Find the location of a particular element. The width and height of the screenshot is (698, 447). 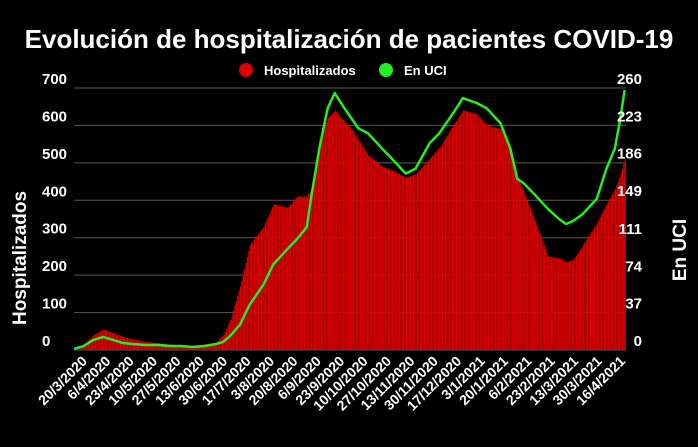

left-axis-ticks: 0 100 200 300 400 500 600 700 is located at coordinates (54, 210).